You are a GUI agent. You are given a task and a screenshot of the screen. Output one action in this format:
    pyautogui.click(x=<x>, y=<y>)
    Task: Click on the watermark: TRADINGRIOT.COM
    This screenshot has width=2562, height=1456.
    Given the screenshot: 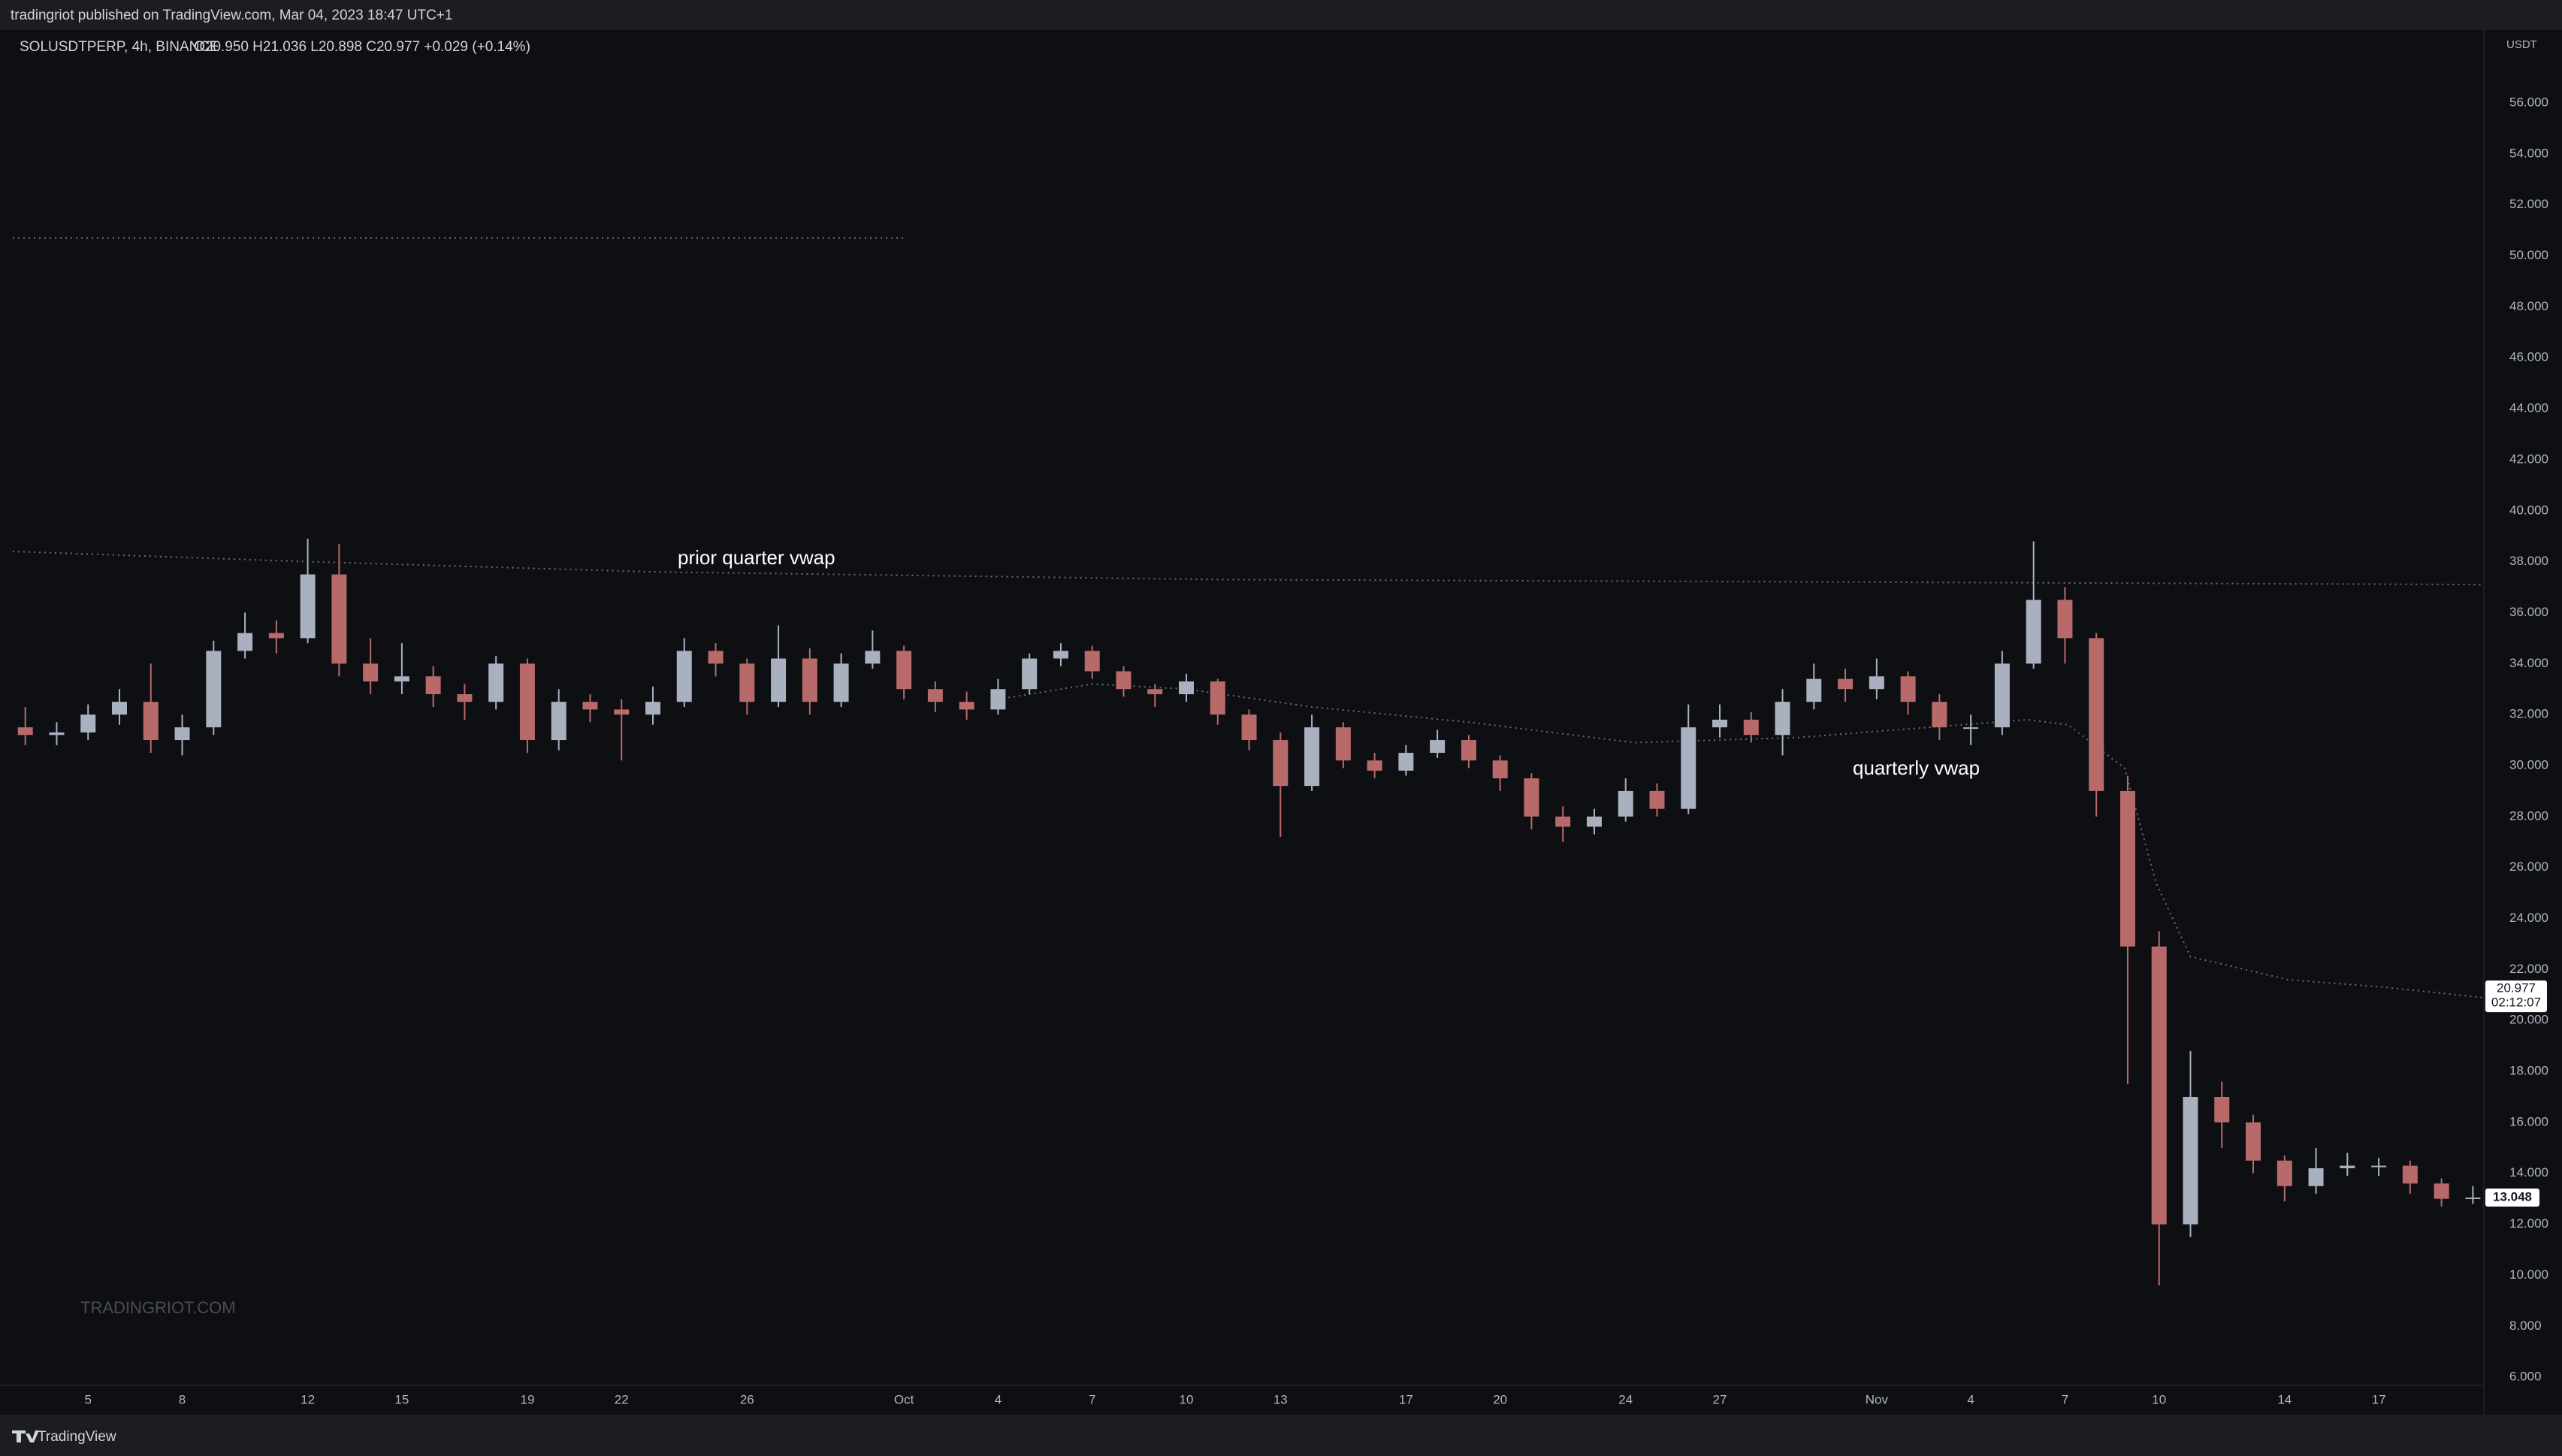 What is the action you would take?
    pyautogui.click(x=158, y=1307)
    